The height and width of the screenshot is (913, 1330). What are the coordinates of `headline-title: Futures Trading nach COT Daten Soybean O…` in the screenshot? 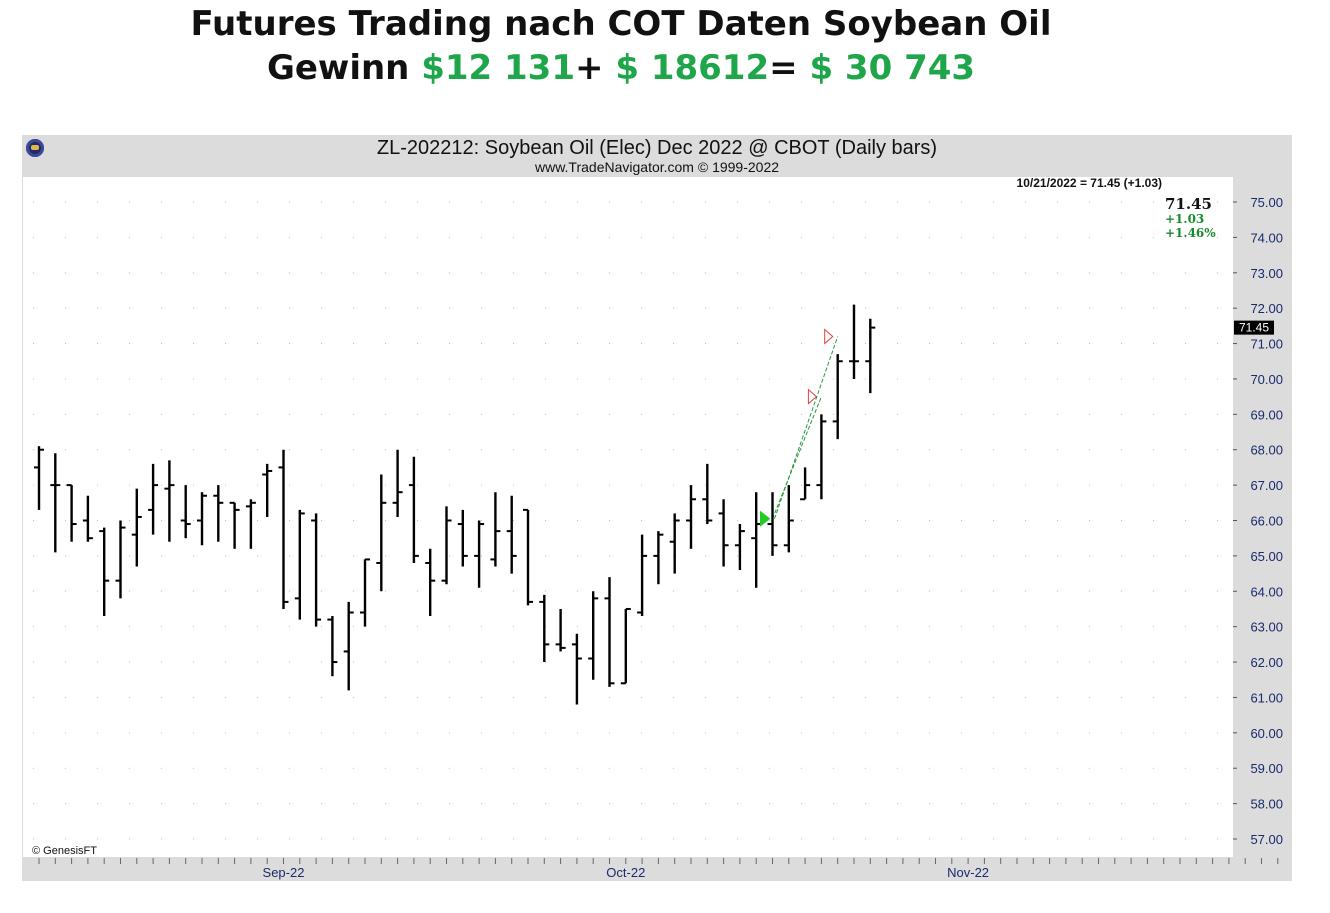 It's located at (621, 24).